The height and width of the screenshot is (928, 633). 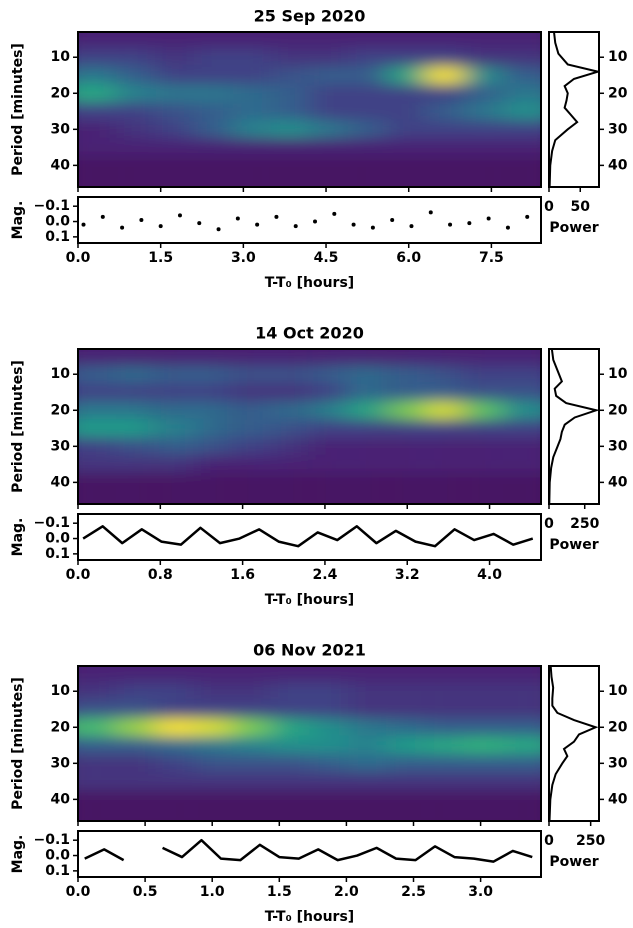 I want to click on chart-title: 06 Nov 2021, so click(x=309, y=650).